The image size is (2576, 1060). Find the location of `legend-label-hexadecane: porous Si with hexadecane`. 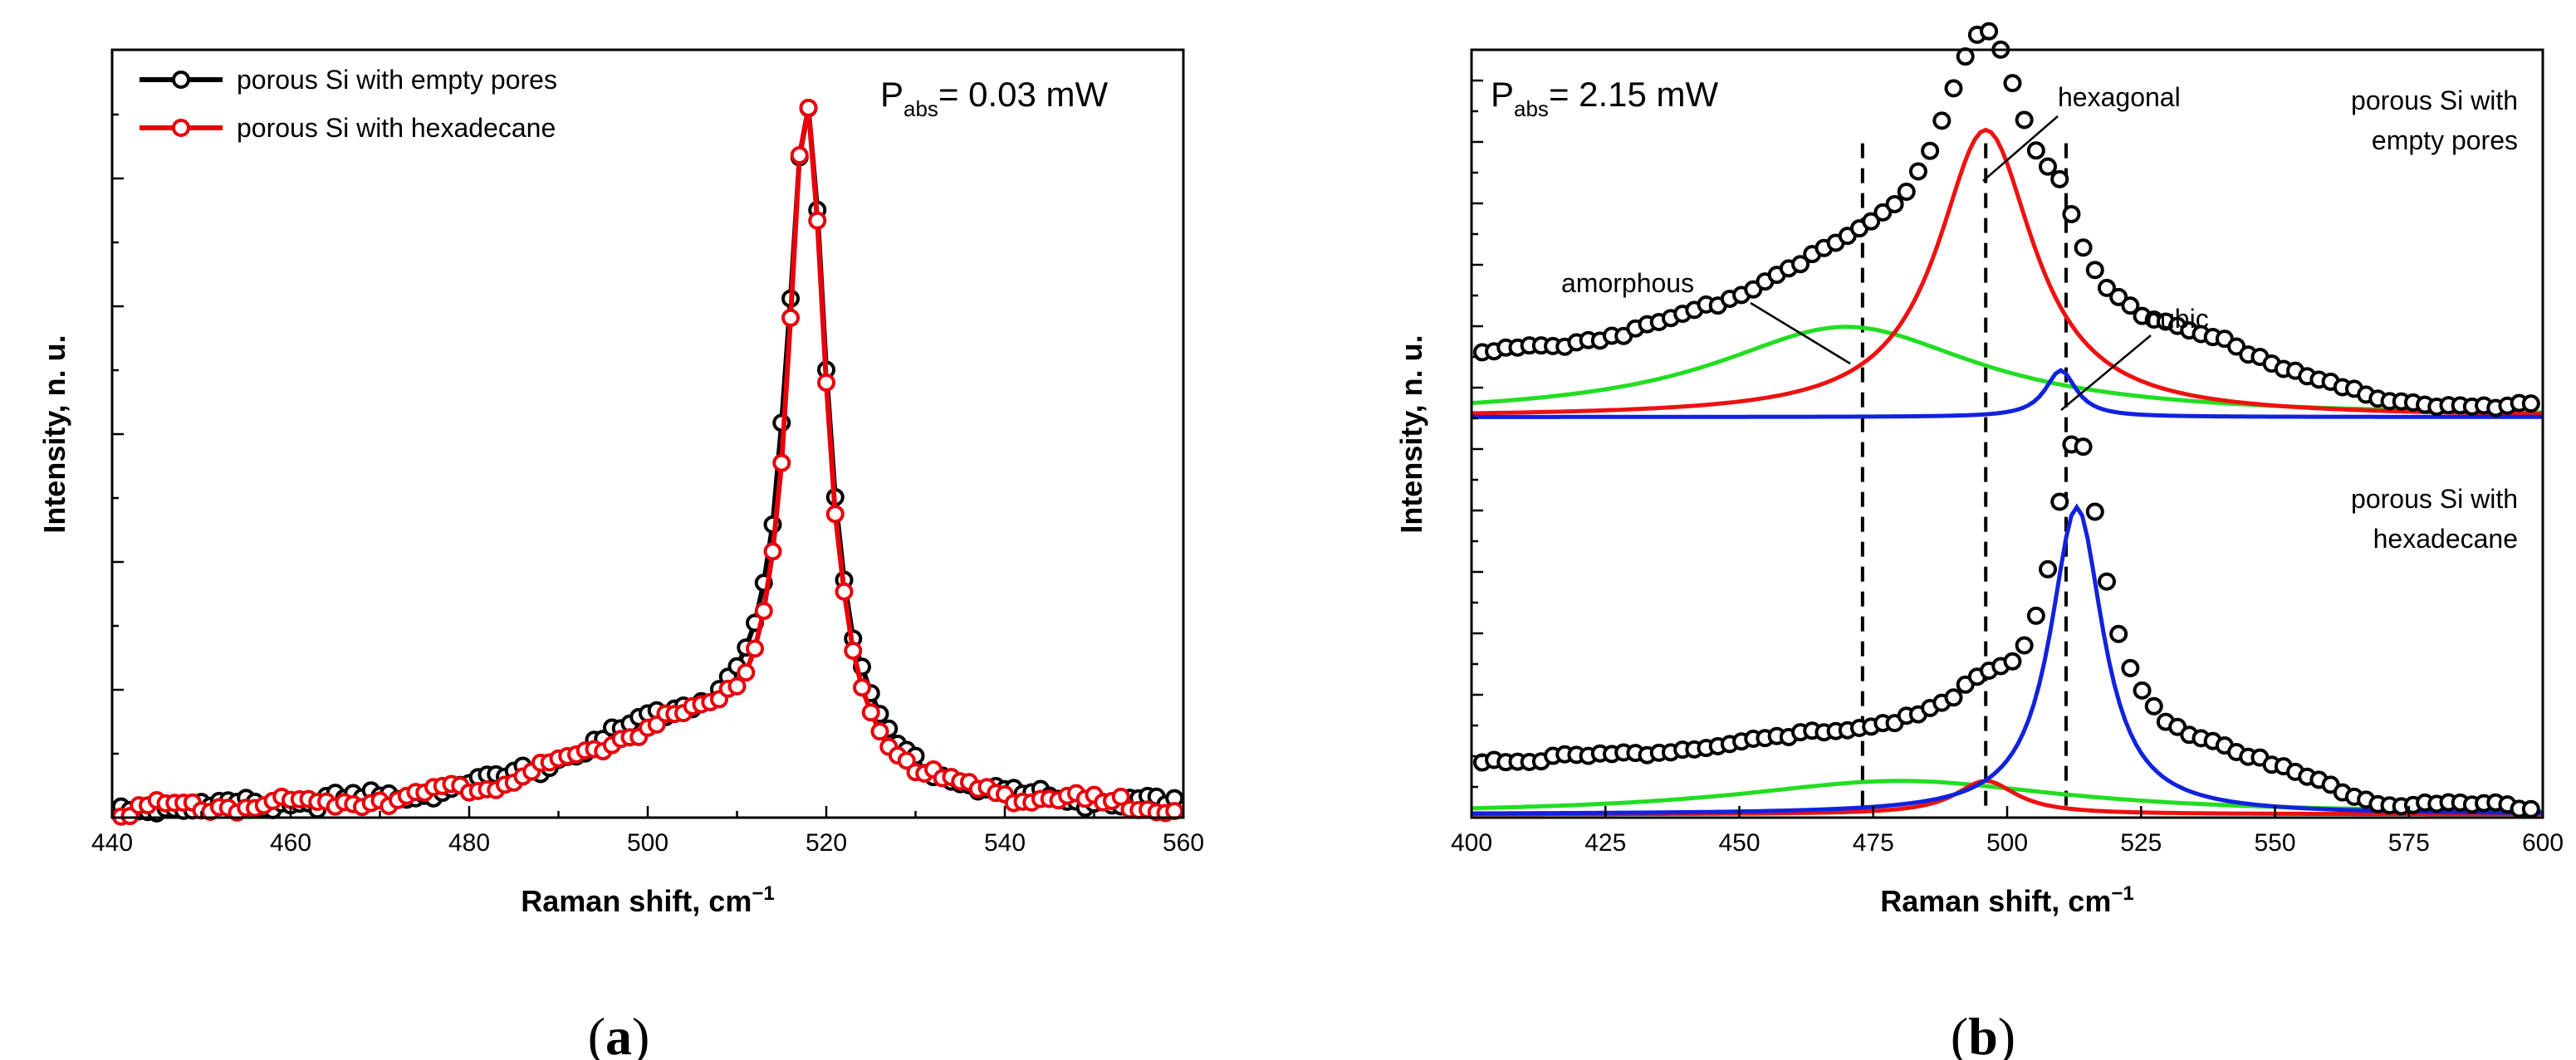

legend-label-hexadecane: porous Si with hexadecane is located at coordinates (396, 128).